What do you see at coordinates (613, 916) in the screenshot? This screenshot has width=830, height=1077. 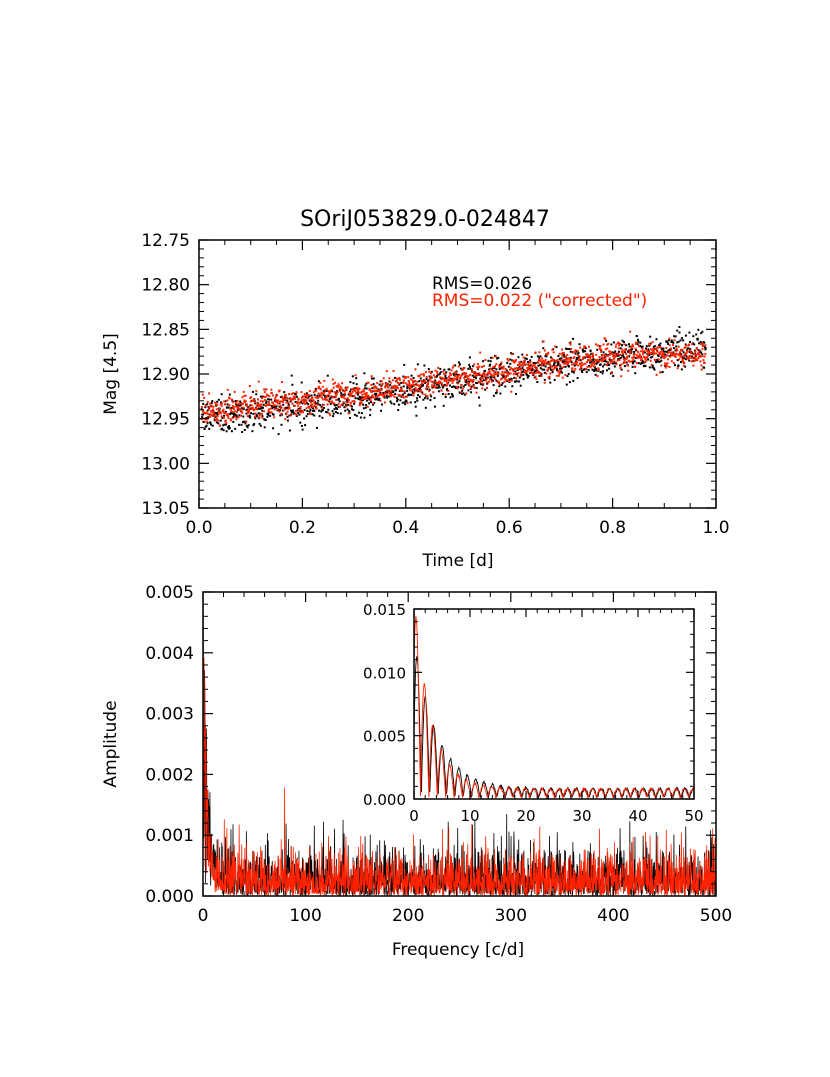 I see `x-tick-label: 400` at bounding box center [613, 916].